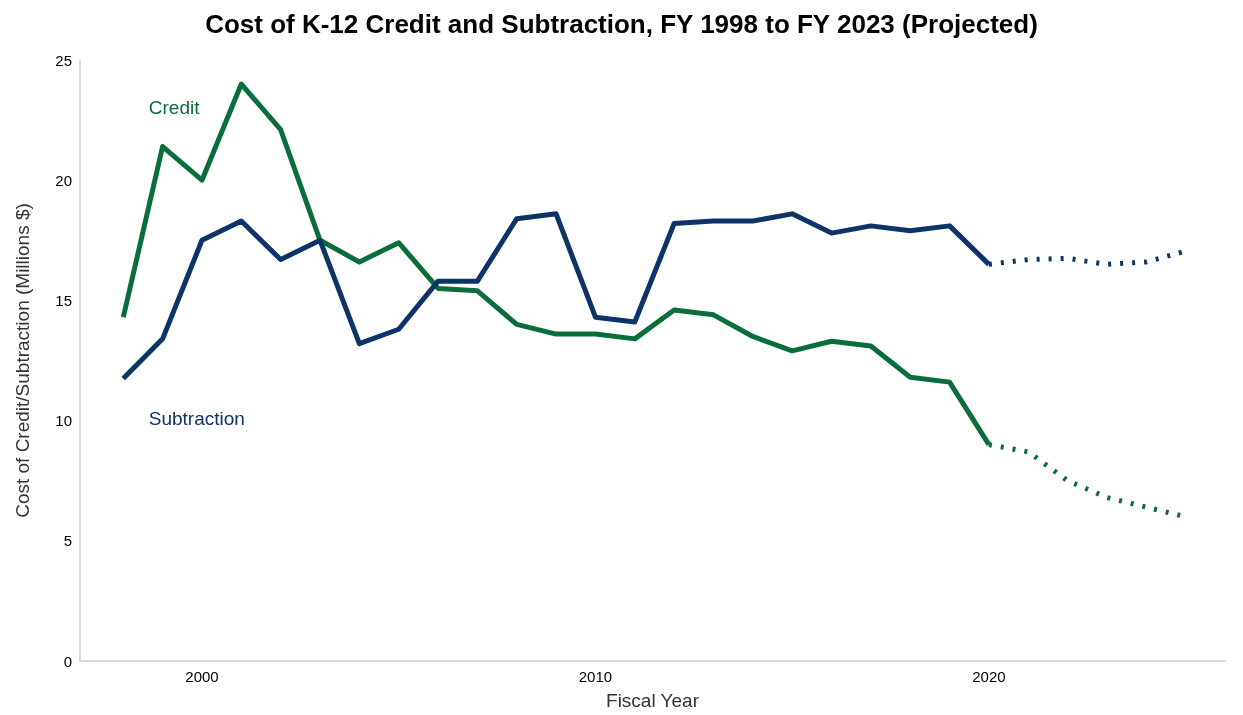 Image resolution: width=1243 pixels, height=715 pixels. What do you see at coordinates (196, 419) in the screenshot?
I see `text: Subtraction` at bounding box center [196, 419].